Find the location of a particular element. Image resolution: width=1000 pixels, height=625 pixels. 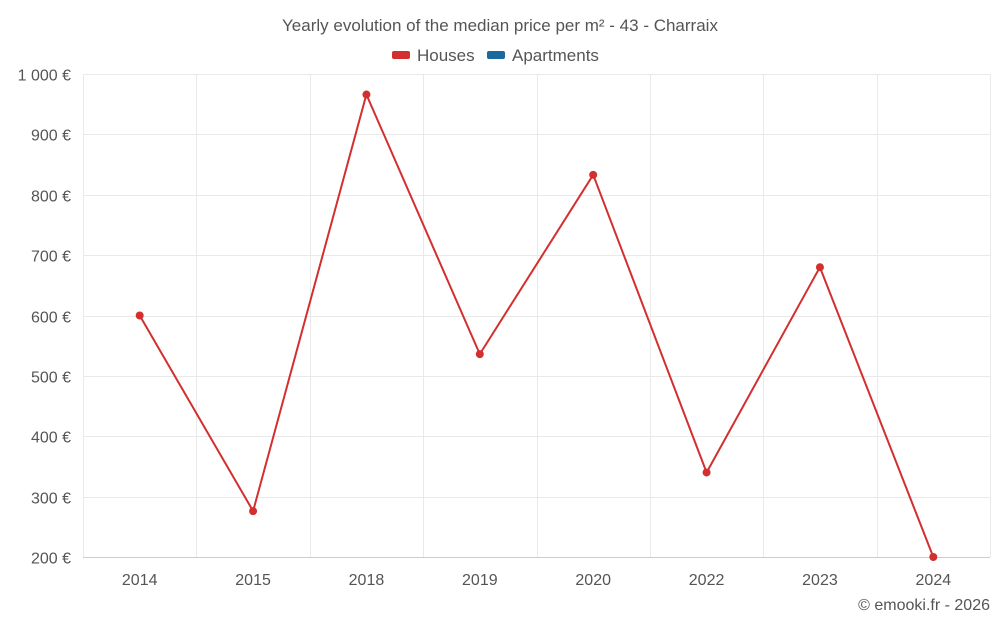

x-tick-label: 2014 is located at coordinates (140, 580).